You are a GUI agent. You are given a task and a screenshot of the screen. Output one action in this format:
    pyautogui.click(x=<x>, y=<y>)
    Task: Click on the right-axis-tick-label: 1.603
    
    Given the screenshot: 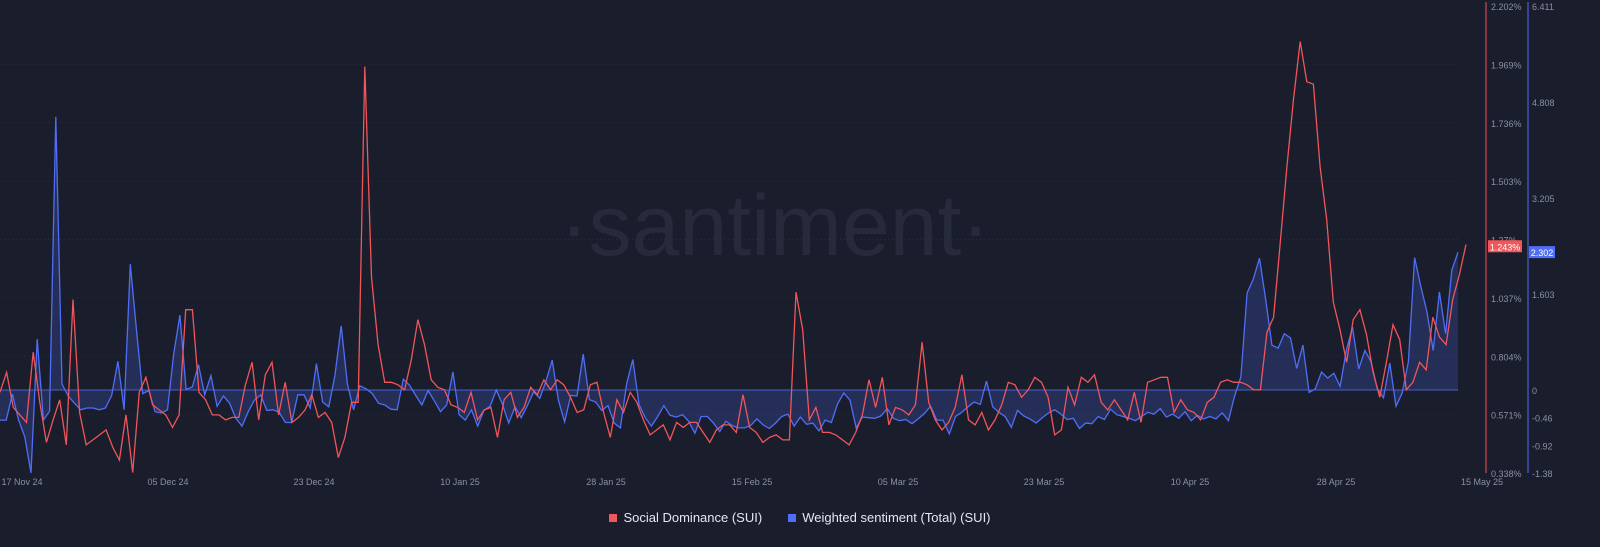 What is the action you would take?
    pyautogui.click(x=1543, y=295)
    